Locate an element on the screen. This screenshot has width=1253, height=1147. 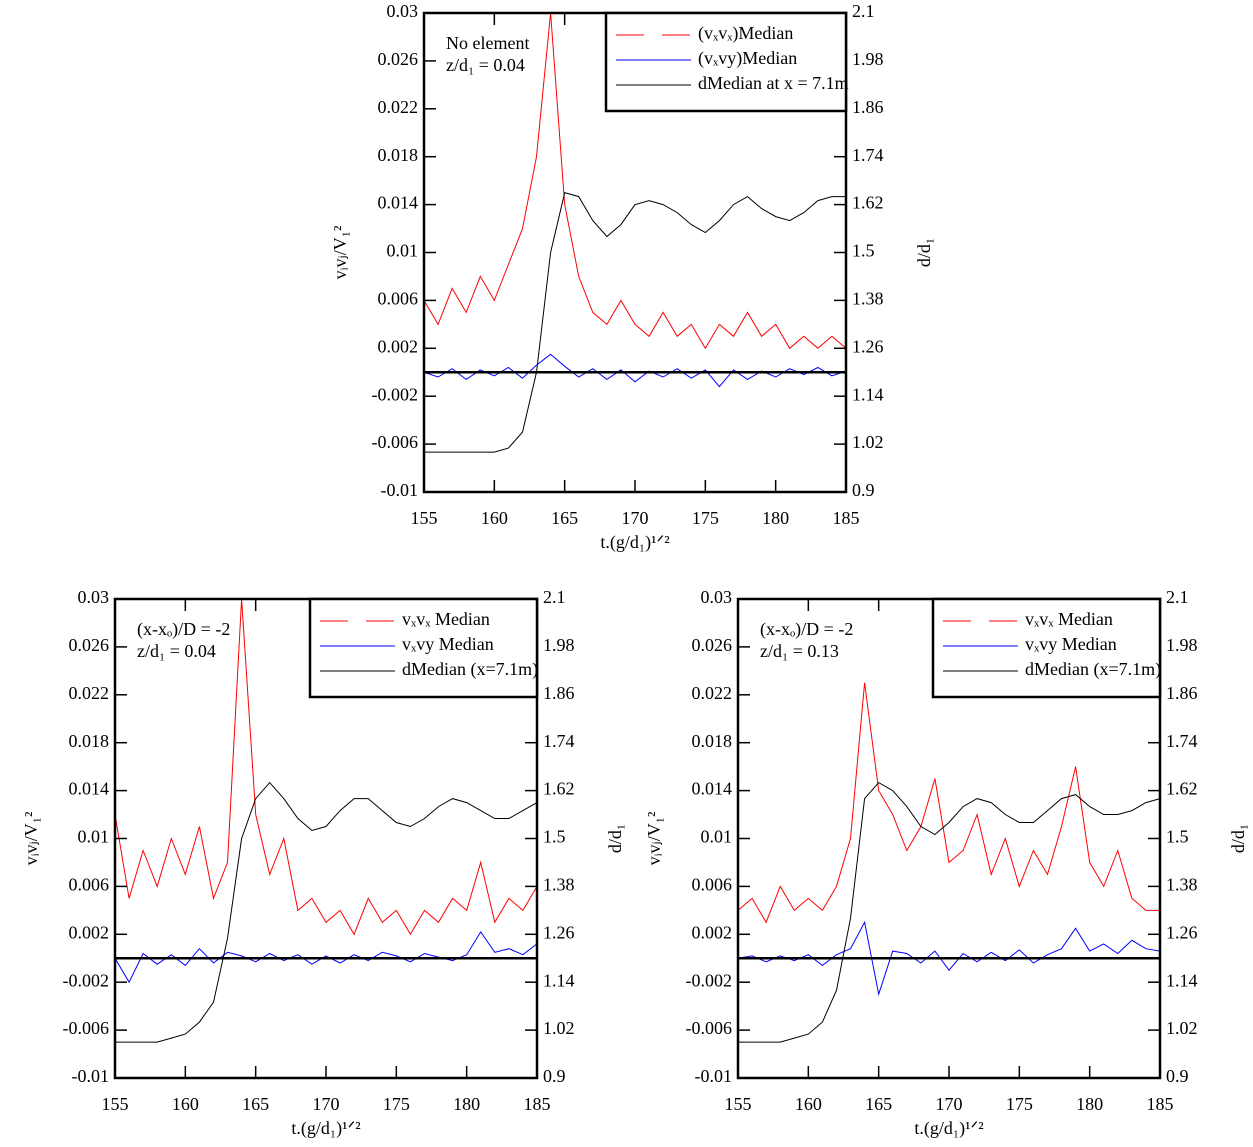
y2-tick-label: 1.38 is located at coordinates (868, 299).